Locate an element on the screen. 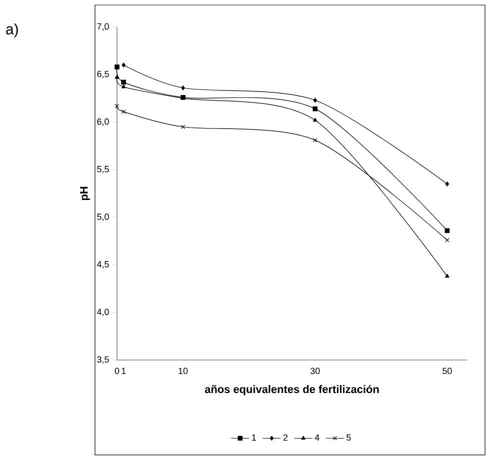 The height and width of the screenshot is (457, 487). text: a) is located at coordinates (12, 31).